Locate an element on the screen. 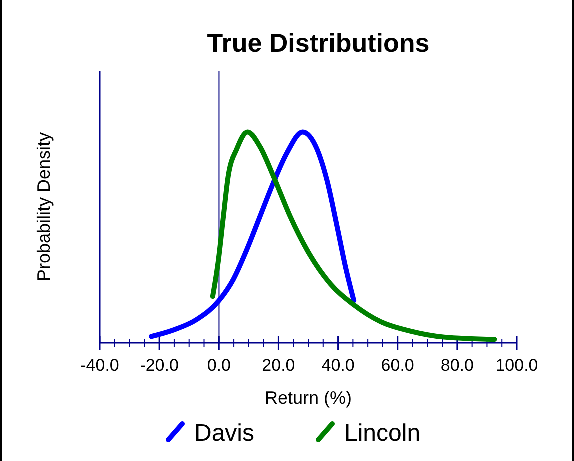 Image resolution: width=574 pixels, height=461 pixels. x-axis-title: Return (%) is located at coordinates (308, 398).